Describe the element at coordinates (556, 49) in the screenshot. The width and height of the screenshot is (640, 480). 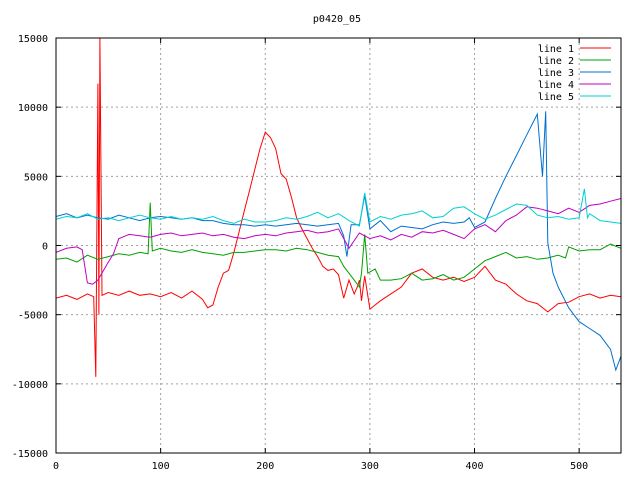
I see `legend-label-1: line 1` at that location.